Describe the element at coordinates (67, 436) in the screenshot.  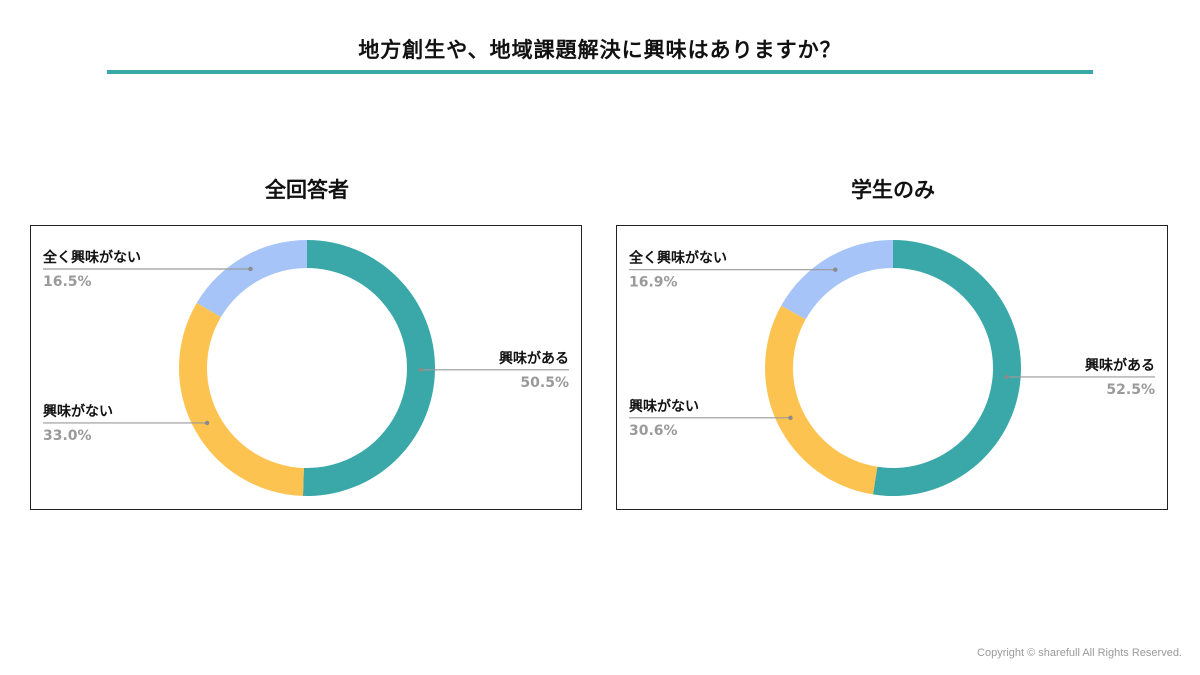
I see `slice-value: 33.0%` at that location.